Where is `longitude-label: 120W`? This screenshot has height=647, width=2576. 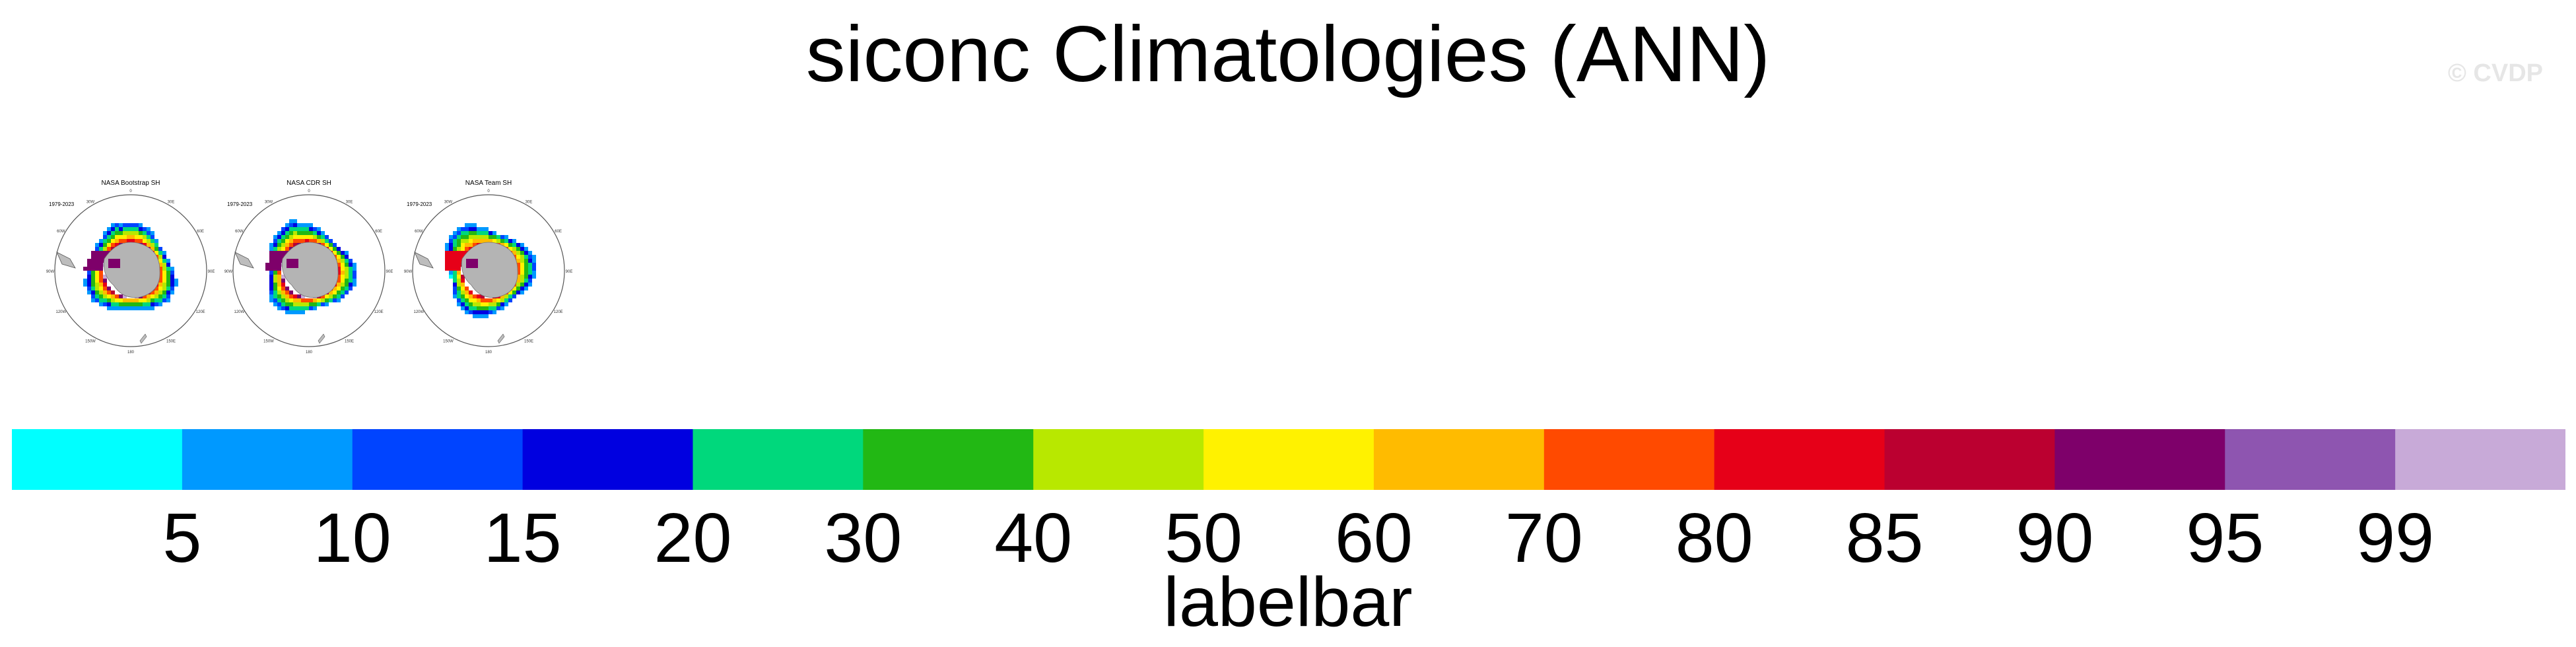
longitude-label: 120W is located at coordinates (62, 312).